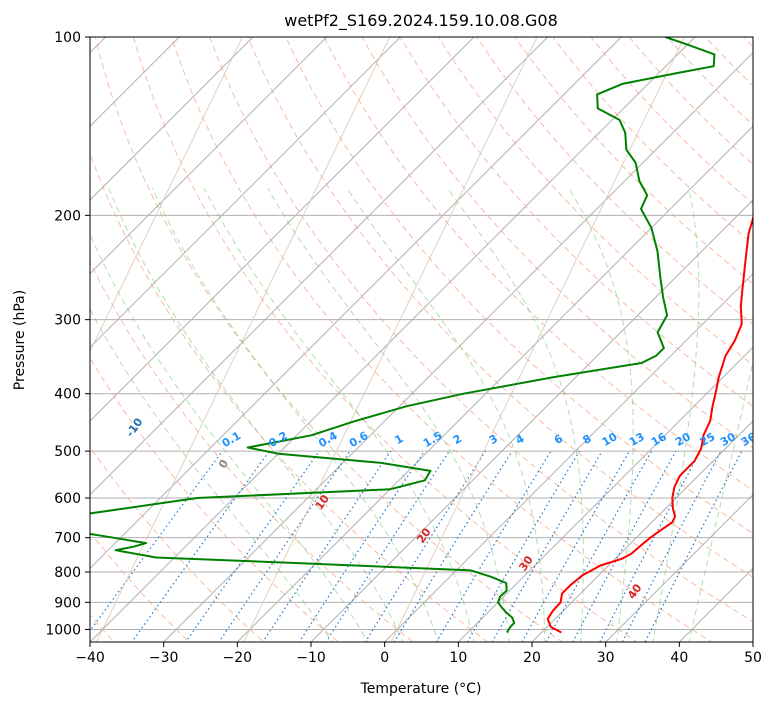 This screenshot has height=712, width=775. I want to click on x-tick-label: 0, so click(384, 658).